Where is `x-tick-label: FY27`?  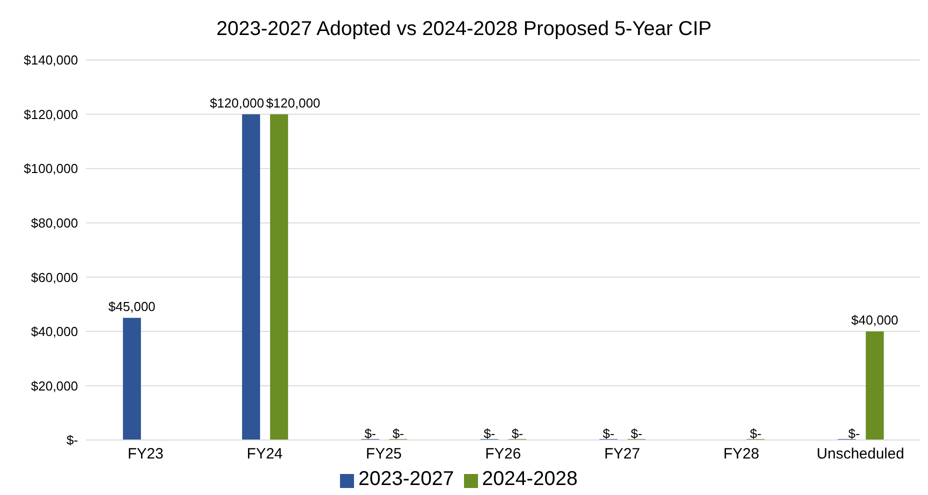 x-tick-label: FY27 is located at coordinates (622, 454).